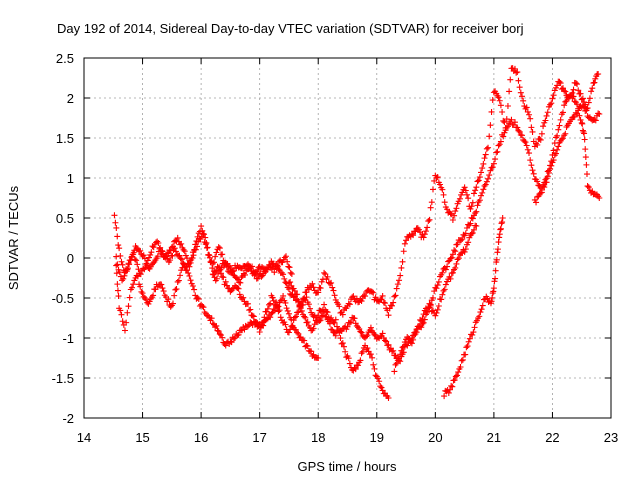 The image size is (640, 480). What do you see at coordinates (68, 418) in the screenshot?
I see `y-tick-label: -2` at bounding box center [68, 418].